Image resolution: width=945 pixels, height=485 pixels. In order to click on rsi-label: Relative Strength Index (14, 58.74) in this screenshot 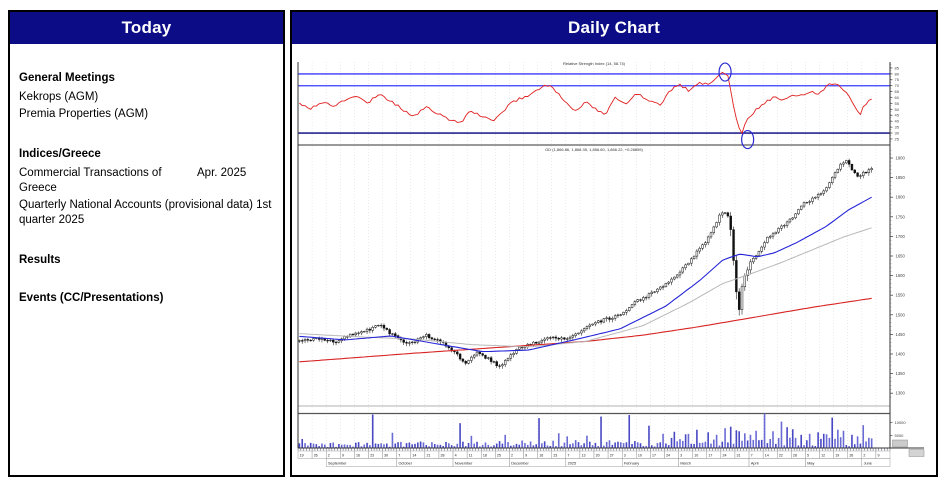, I will do `click(594, 63)`.